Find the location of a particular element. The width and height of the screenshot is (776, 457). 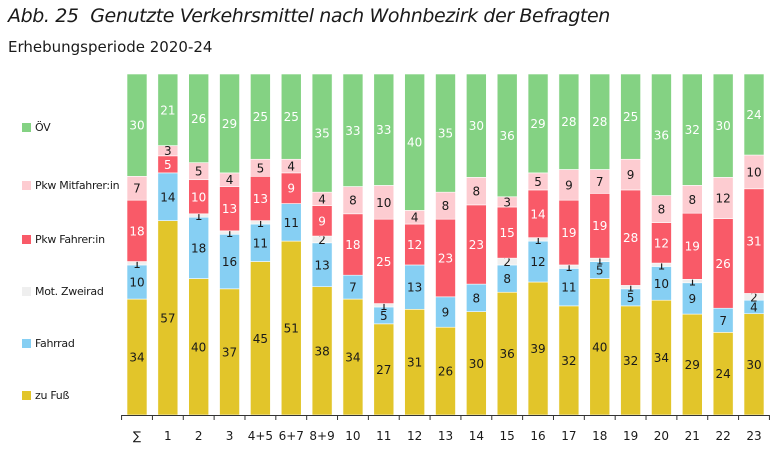

figure-number: Abb. 25 is located at coordinates (43, 16).